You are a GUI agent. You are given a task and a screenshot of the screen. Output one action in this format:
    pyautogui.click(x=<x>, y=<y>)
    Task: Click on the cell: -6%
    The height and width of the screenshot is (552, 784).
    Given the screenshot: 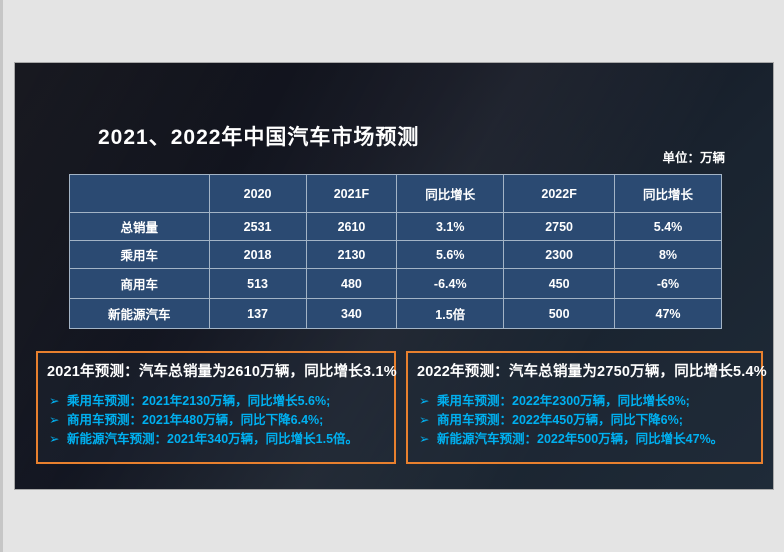 What is the action you would take?
    pyautogui.click(x=668, y=283)
    